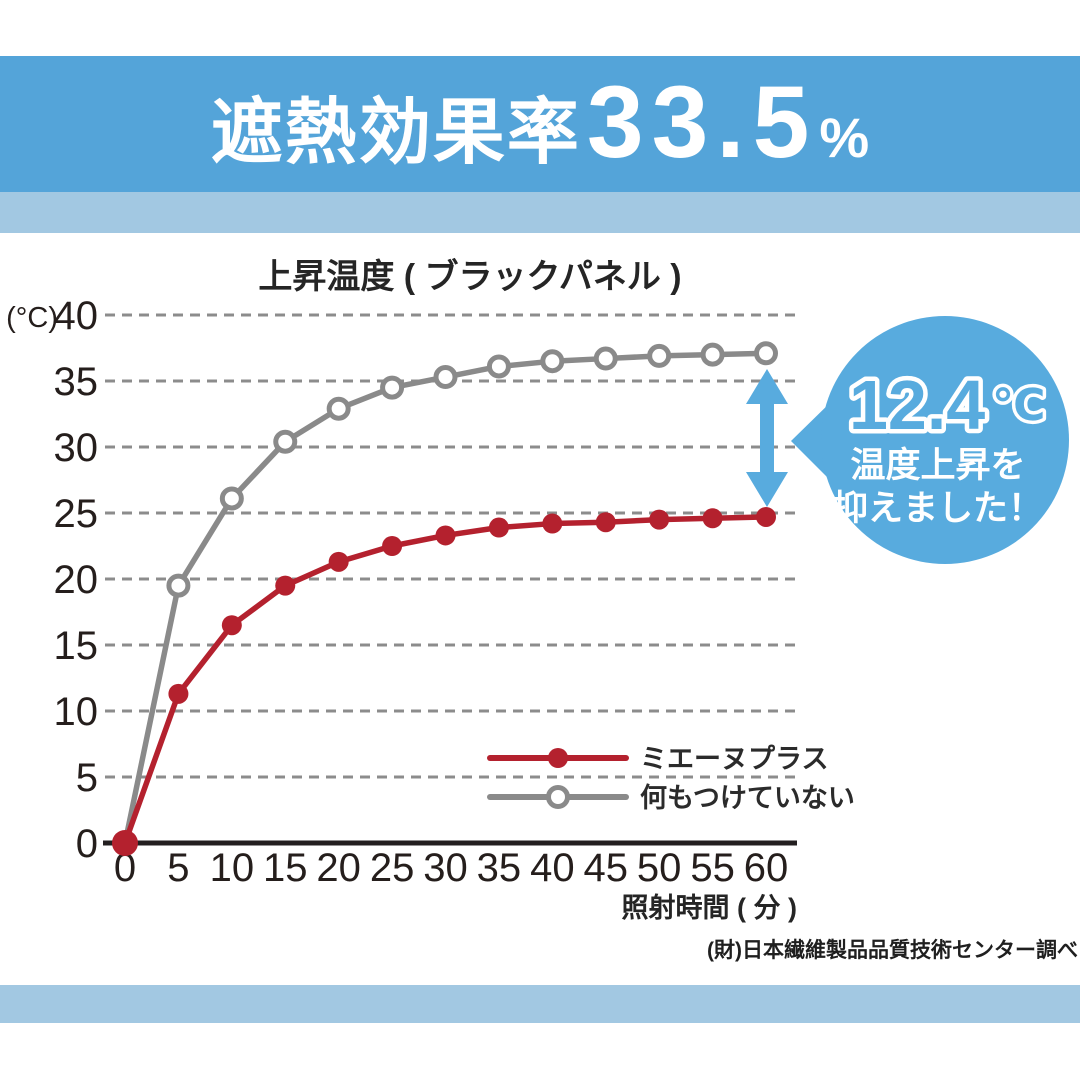 This screenshot has width=1080, height=1080. I want to click on x-tick-label: 45, so click(606, 868).